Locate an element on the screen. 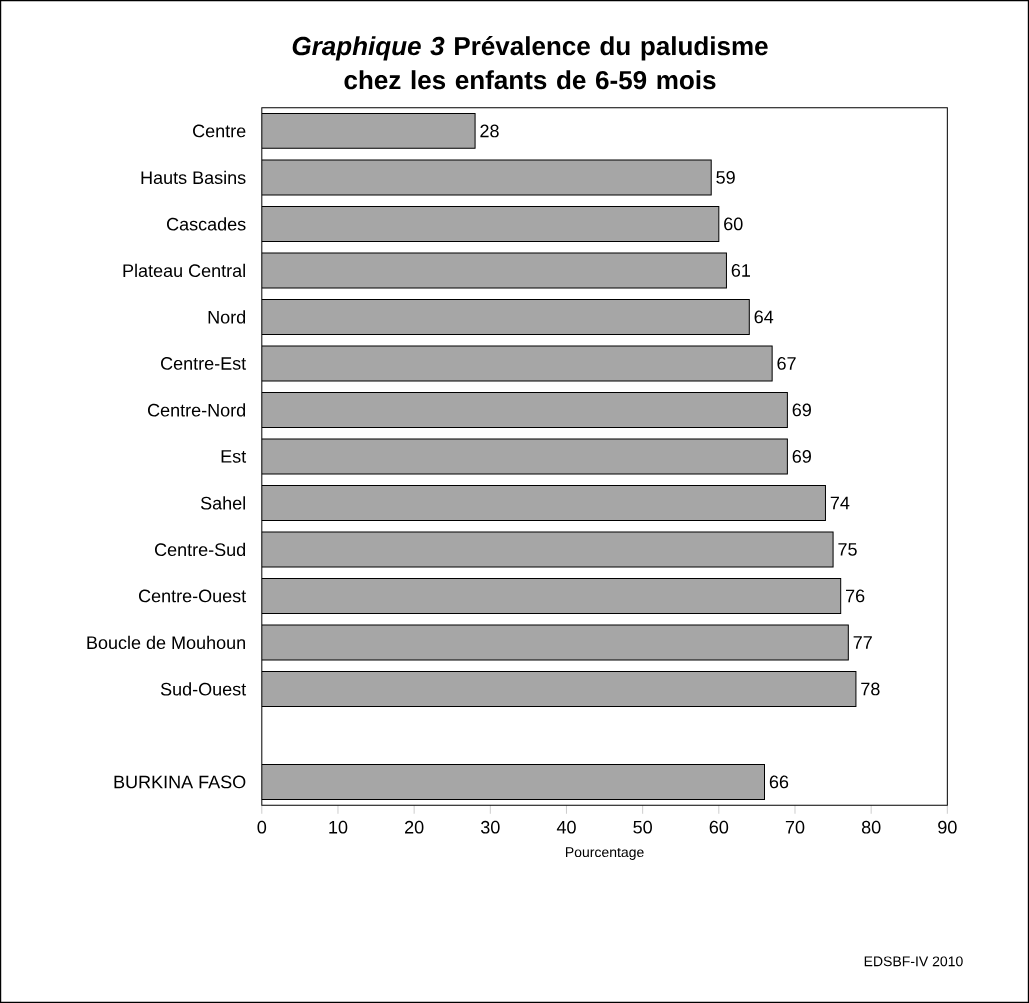 The image size is (1029, 1003). y-tick-label: Est is located at coordinates (234, 456).